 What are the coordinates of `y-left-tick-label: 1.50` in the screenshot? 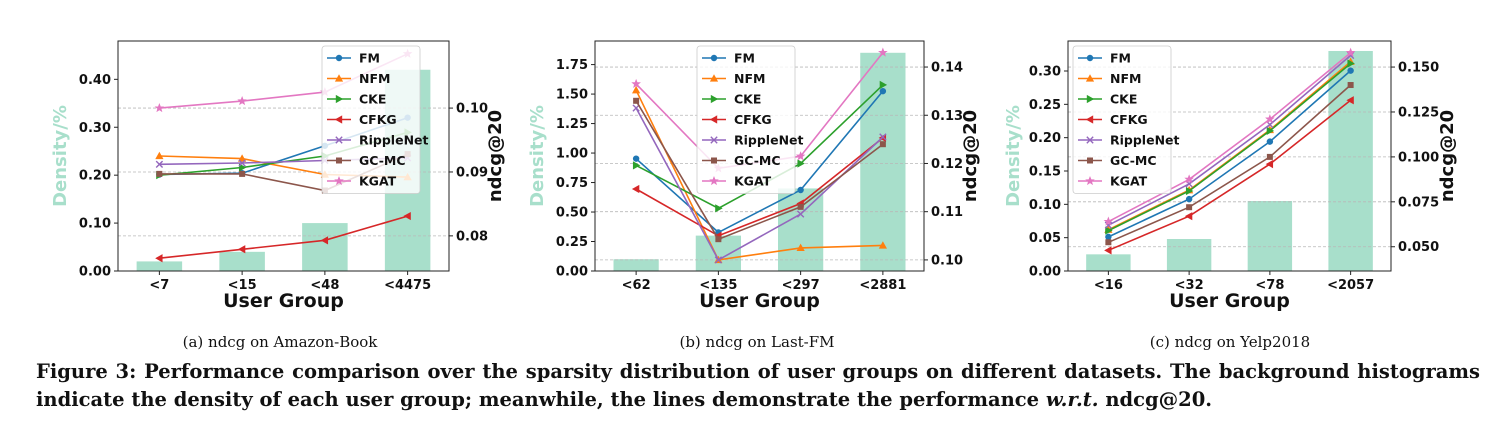 It's located at (572, 95).